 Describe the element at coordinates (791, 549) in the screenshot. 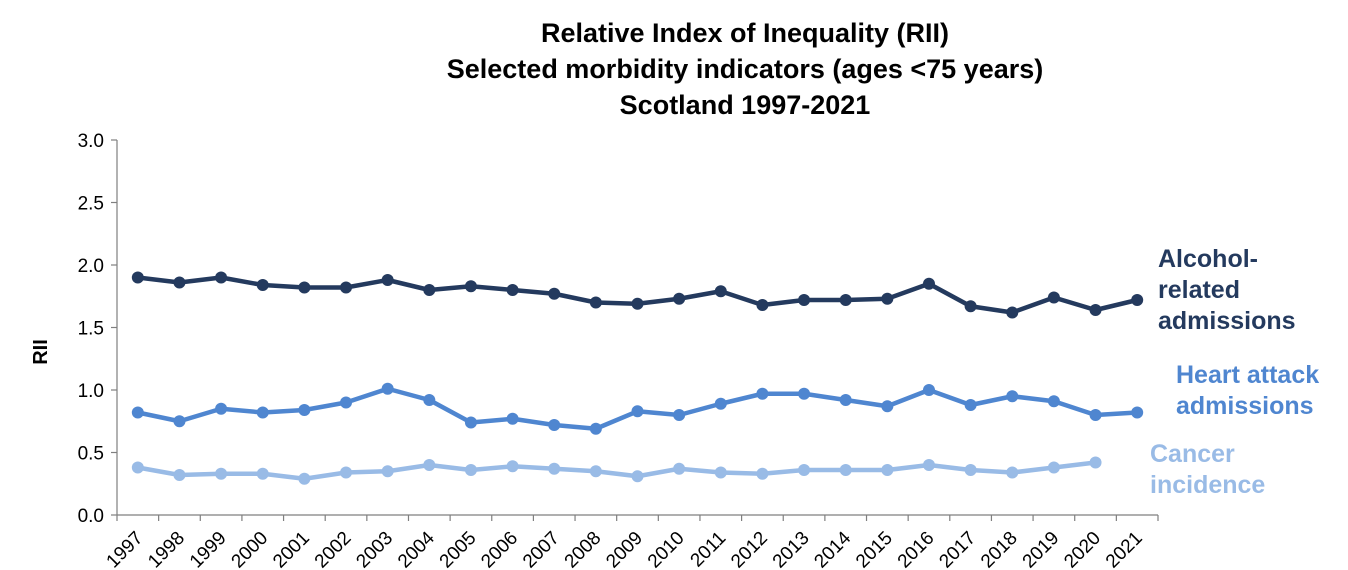

I see `x-tick-label: 2013` at that location.